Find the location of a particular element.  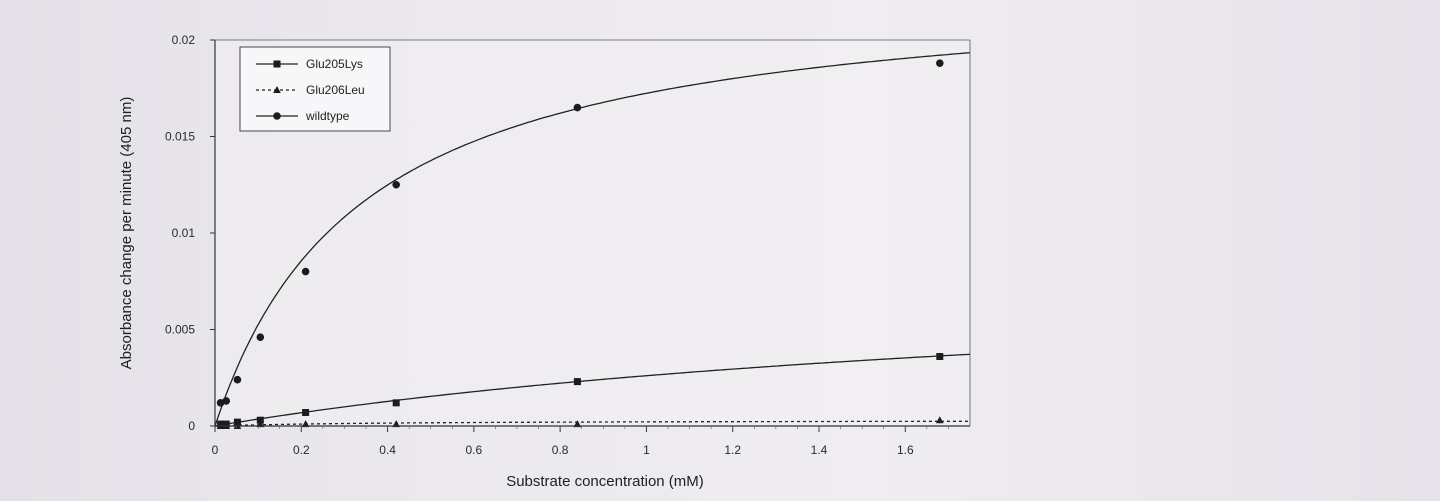

y-axis-ticks: 0 0.005 0.01 0.015 0.02 is located at coordinates (190, 233).